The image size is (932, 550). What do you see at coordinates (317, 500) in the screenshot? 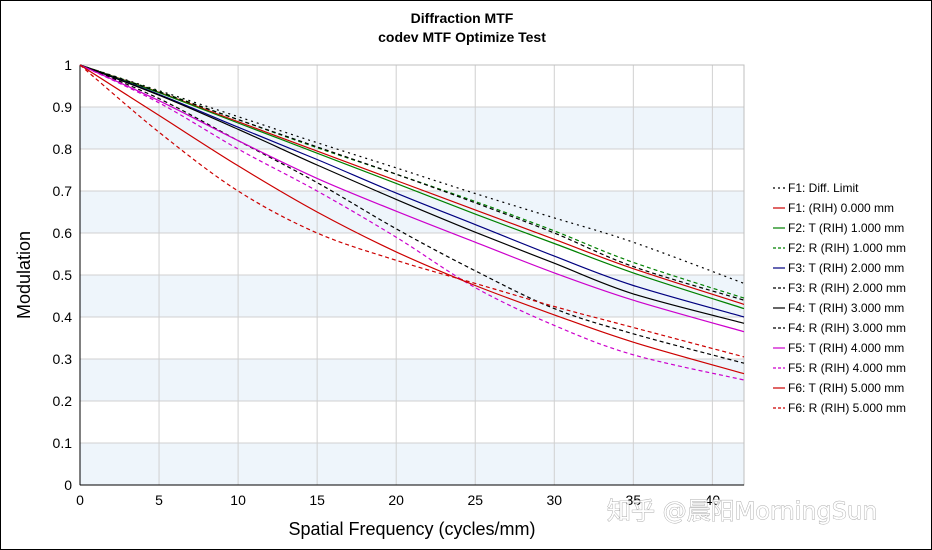
I see `x-tick-label: 15` at bounding box center [317, 500].